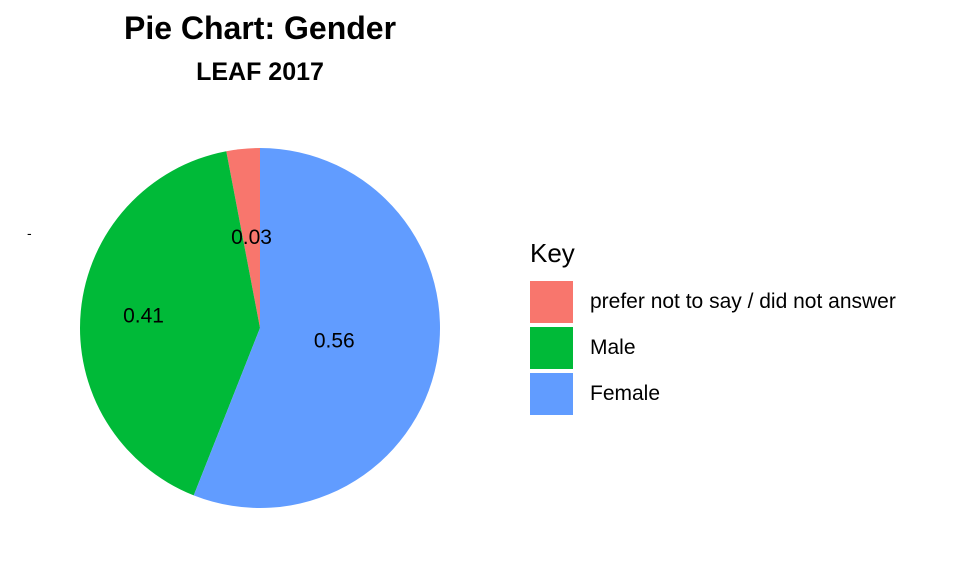 Image resolution: width=960 pixels, height=576 pixels. I want to click on pie-labels: 0.03 0.41 0.56, so click(239, 289).